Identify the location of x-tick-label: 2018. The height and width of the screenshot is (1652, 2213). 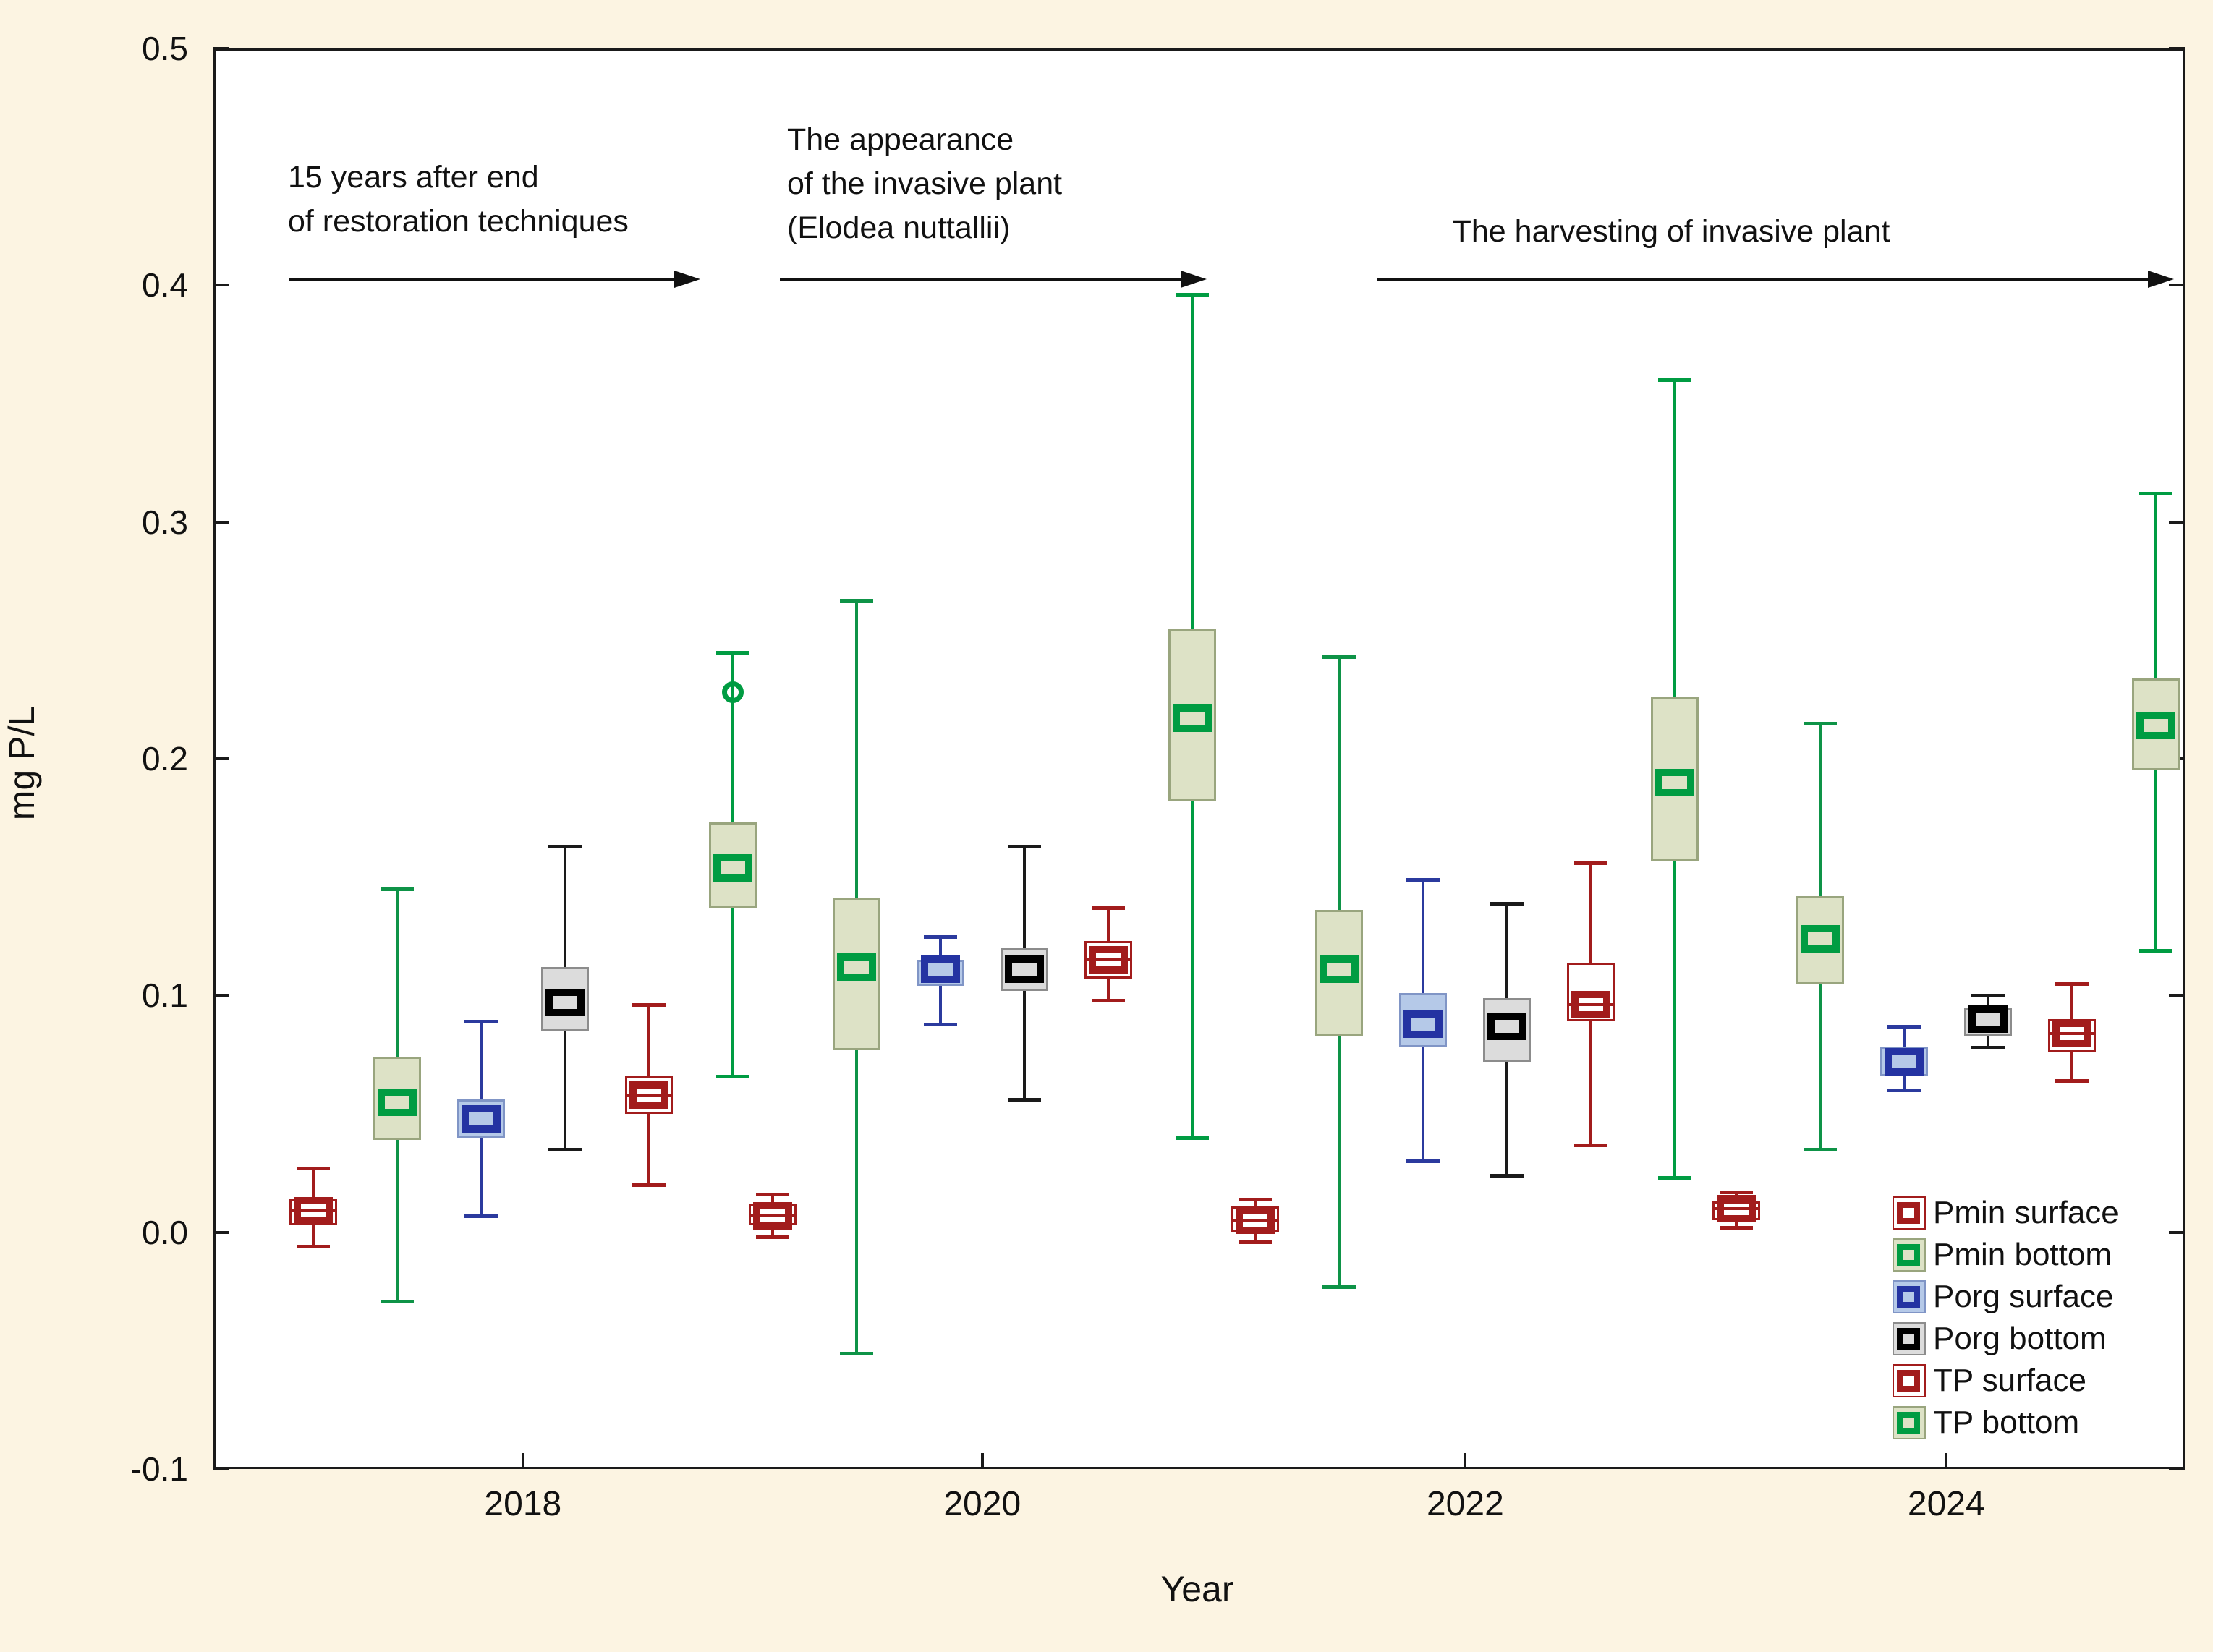
(523, 1504).